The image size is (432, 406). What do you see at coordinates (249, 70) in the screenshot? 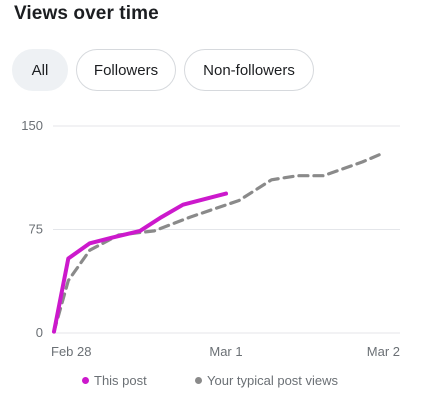
I see `filter-non-followers-button: Non-followers` at bounding box center [249, 70].